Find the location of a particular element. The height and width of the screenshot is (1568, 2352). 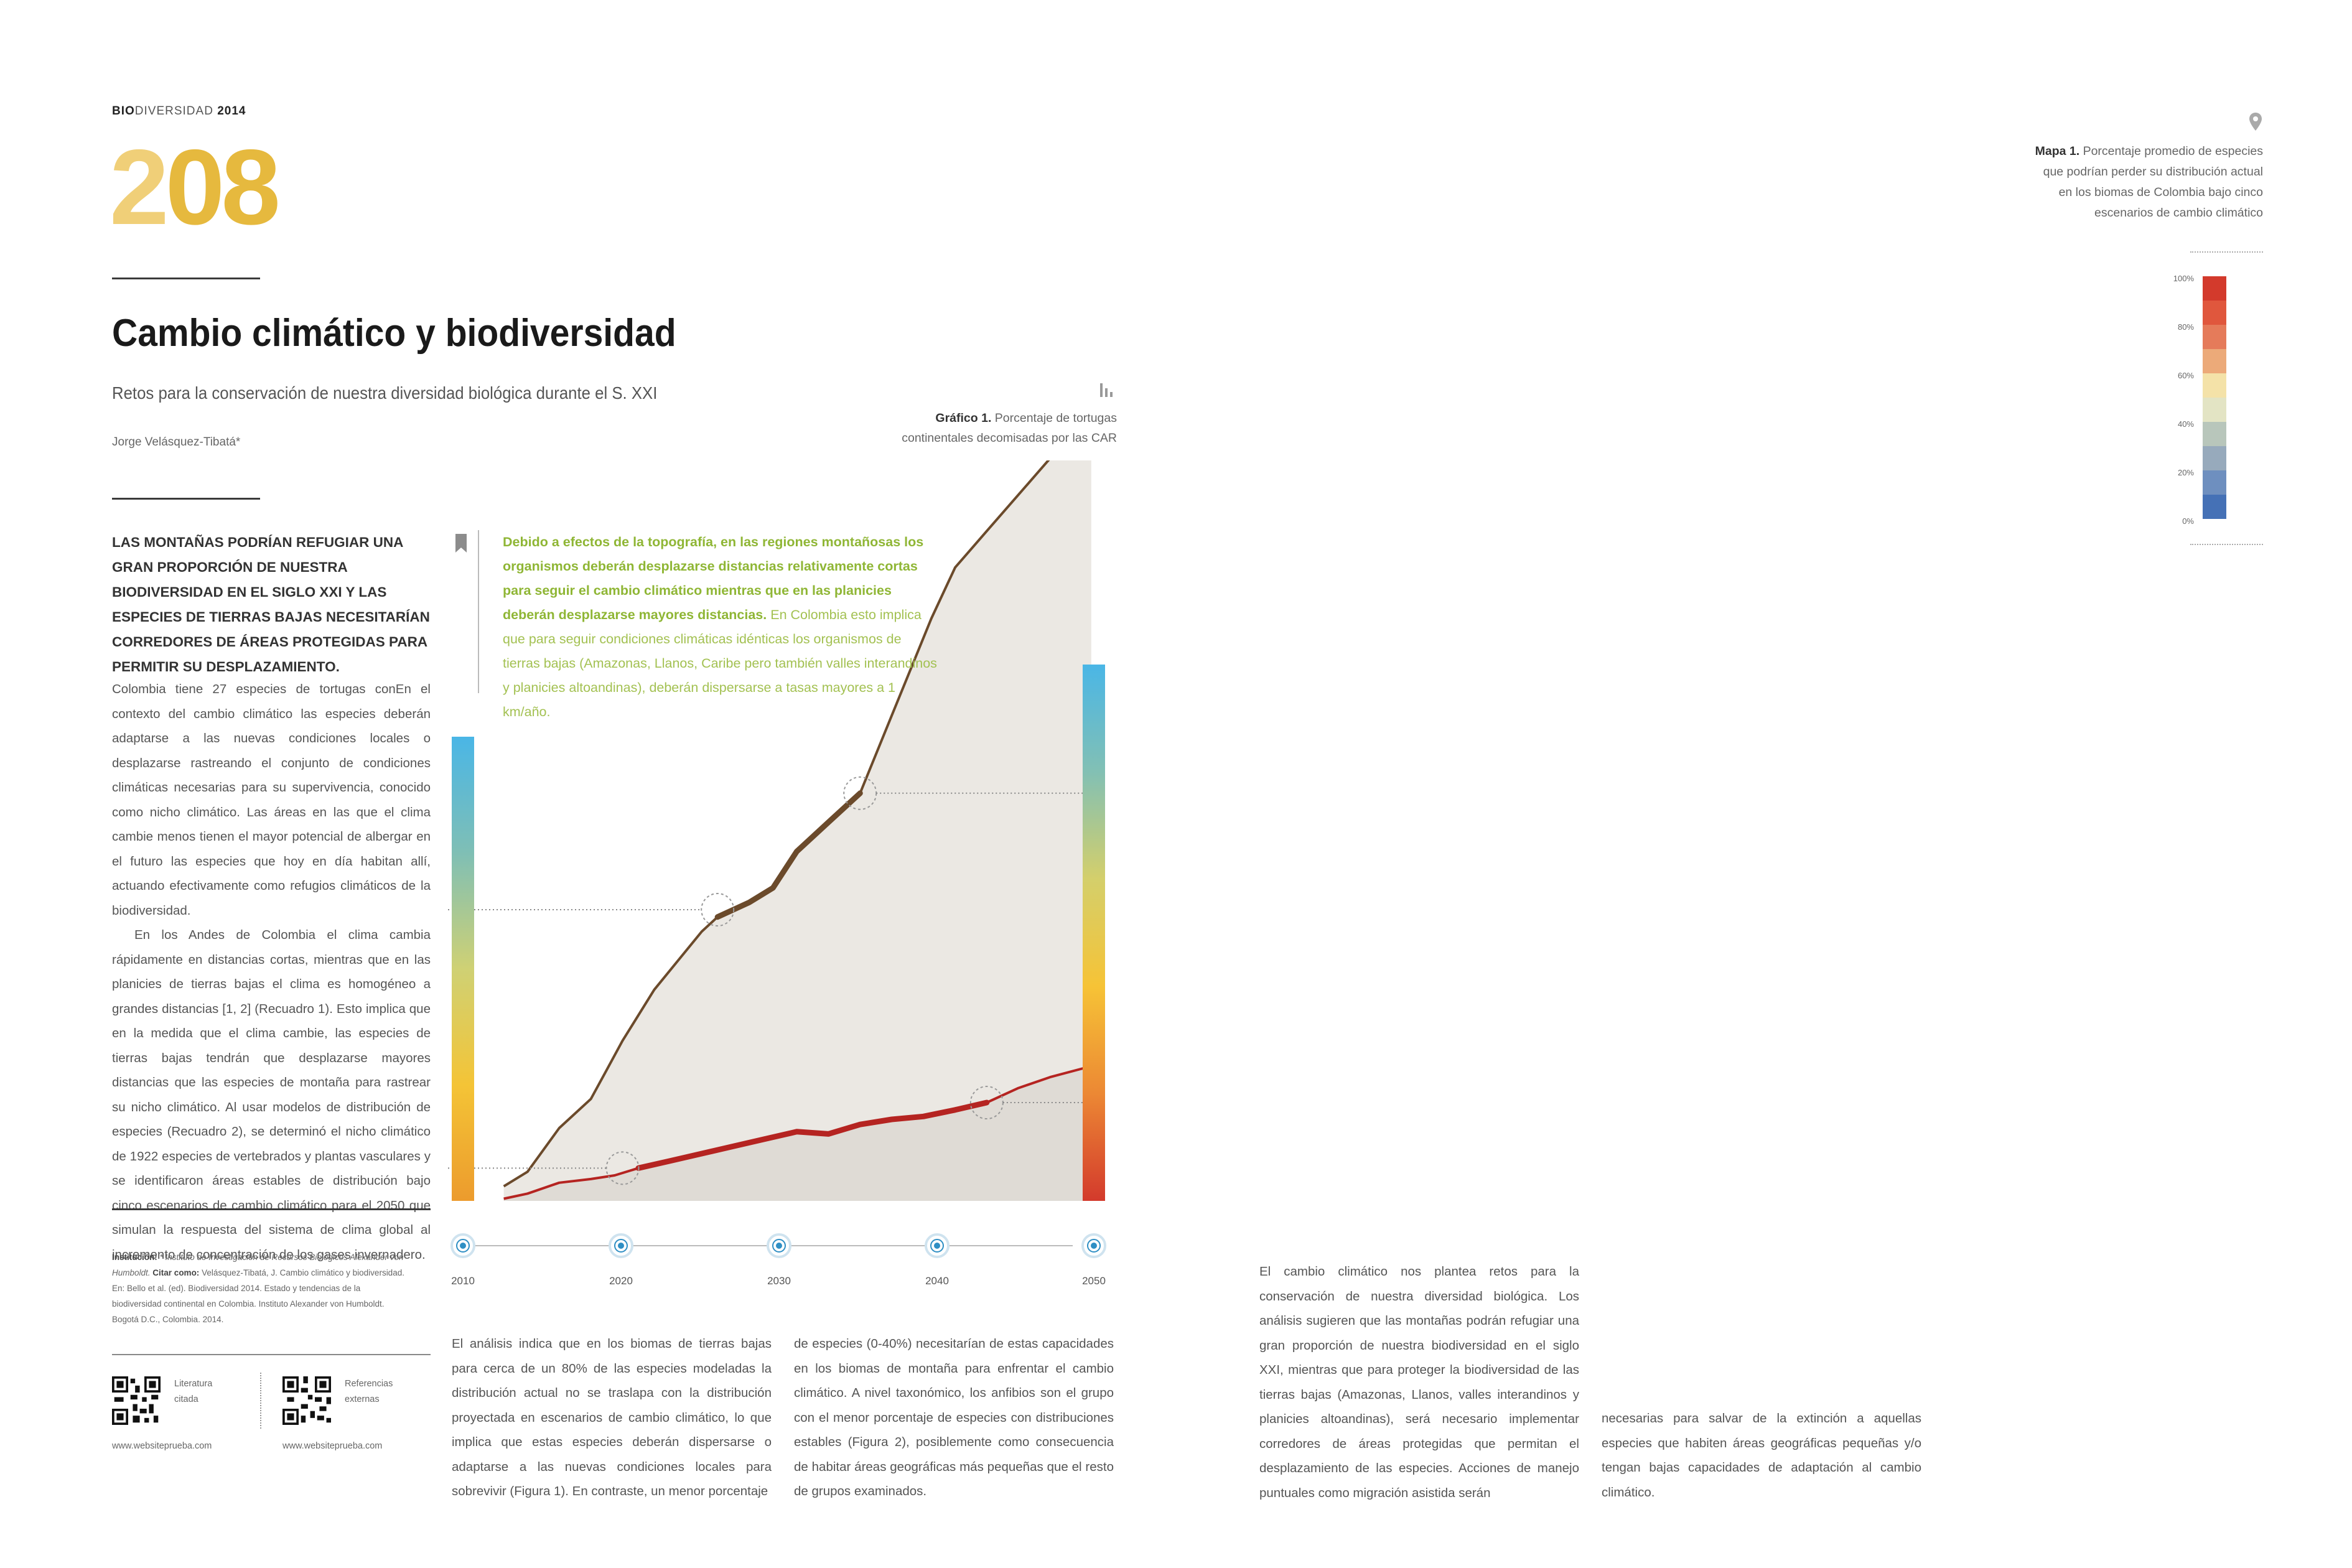

map-pin-icon is located at coordinates (2255, 123).